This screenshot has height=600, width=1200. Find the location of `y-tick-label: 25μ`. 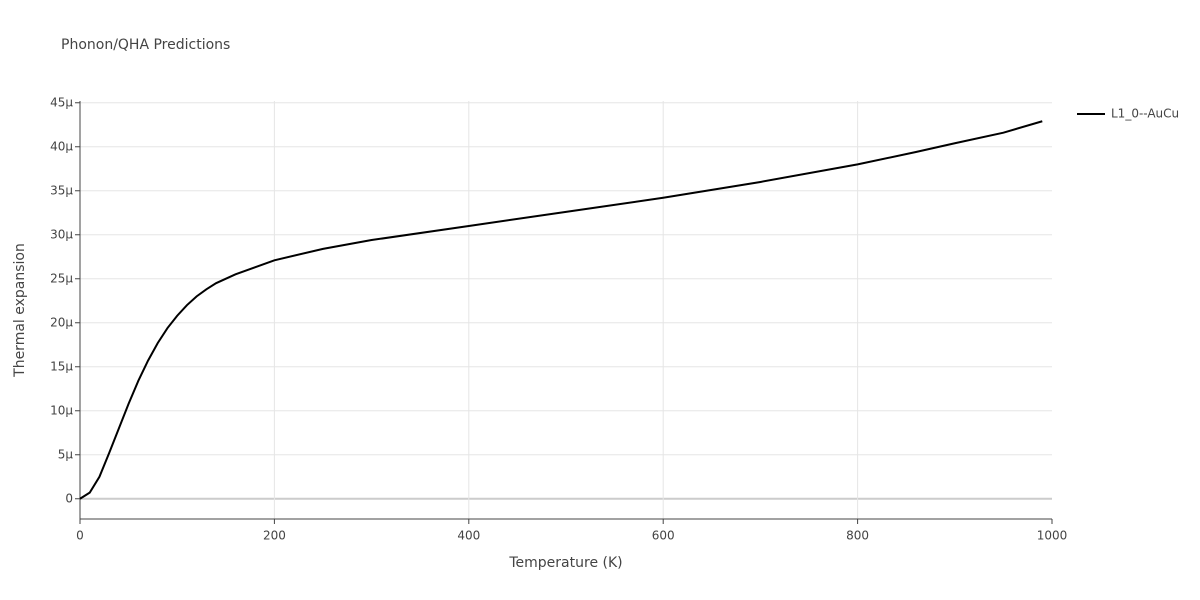

y-tick-label: 25μ is located at coordinates (61, 278).